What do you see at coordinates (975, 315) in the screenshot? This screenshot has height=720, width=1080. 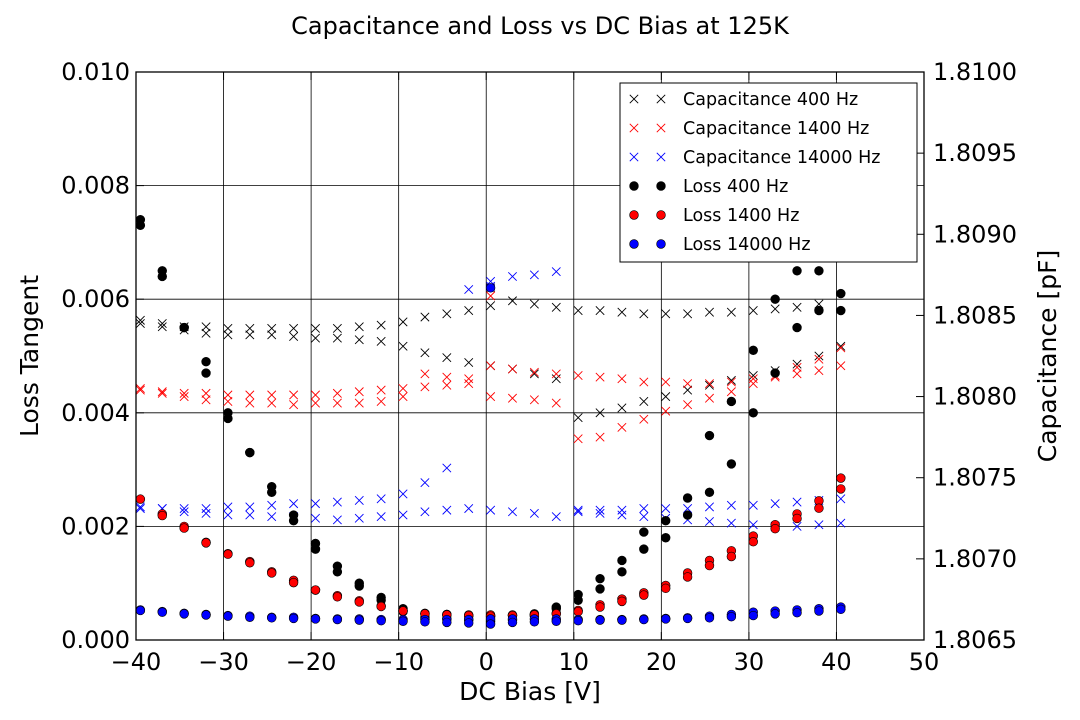 I see `y2-tick-label: 1.8085` at bounding box center [975, 315].